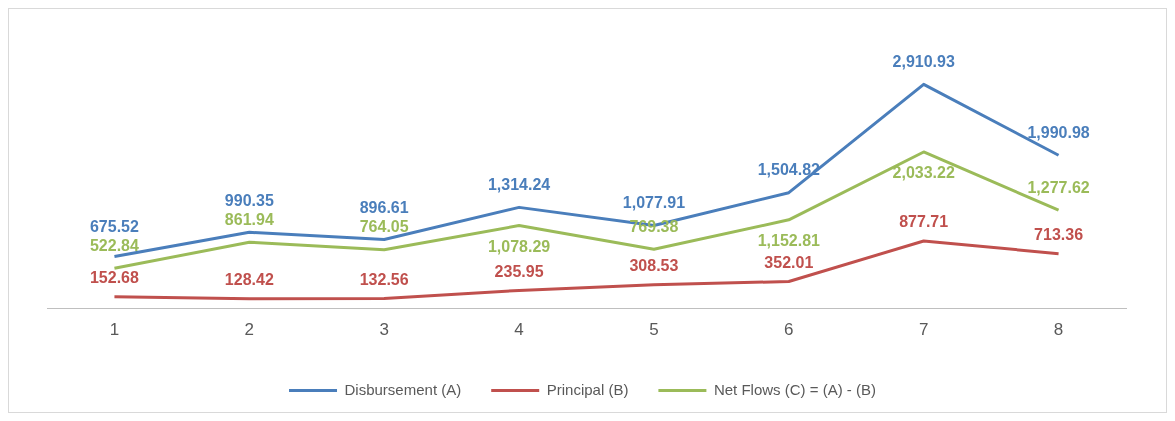 The height and width of the screenshot is (421, 1175). Describe the element at coordinates (923, 173) in the screenshot. I see `data-label: 2,033.22` at that location.